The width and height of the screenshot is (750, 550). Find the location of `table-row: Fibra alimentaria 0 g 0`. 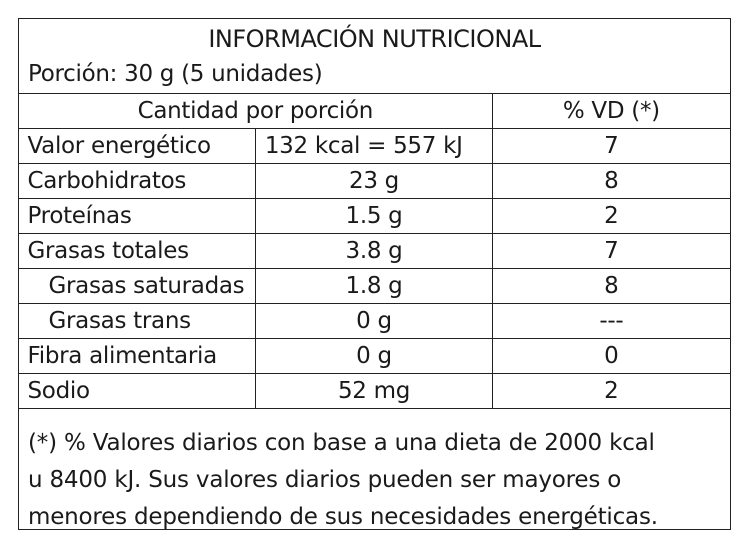

table-row: Fibra alimentaria 0 g 0 is located at coordinates (374, 356).